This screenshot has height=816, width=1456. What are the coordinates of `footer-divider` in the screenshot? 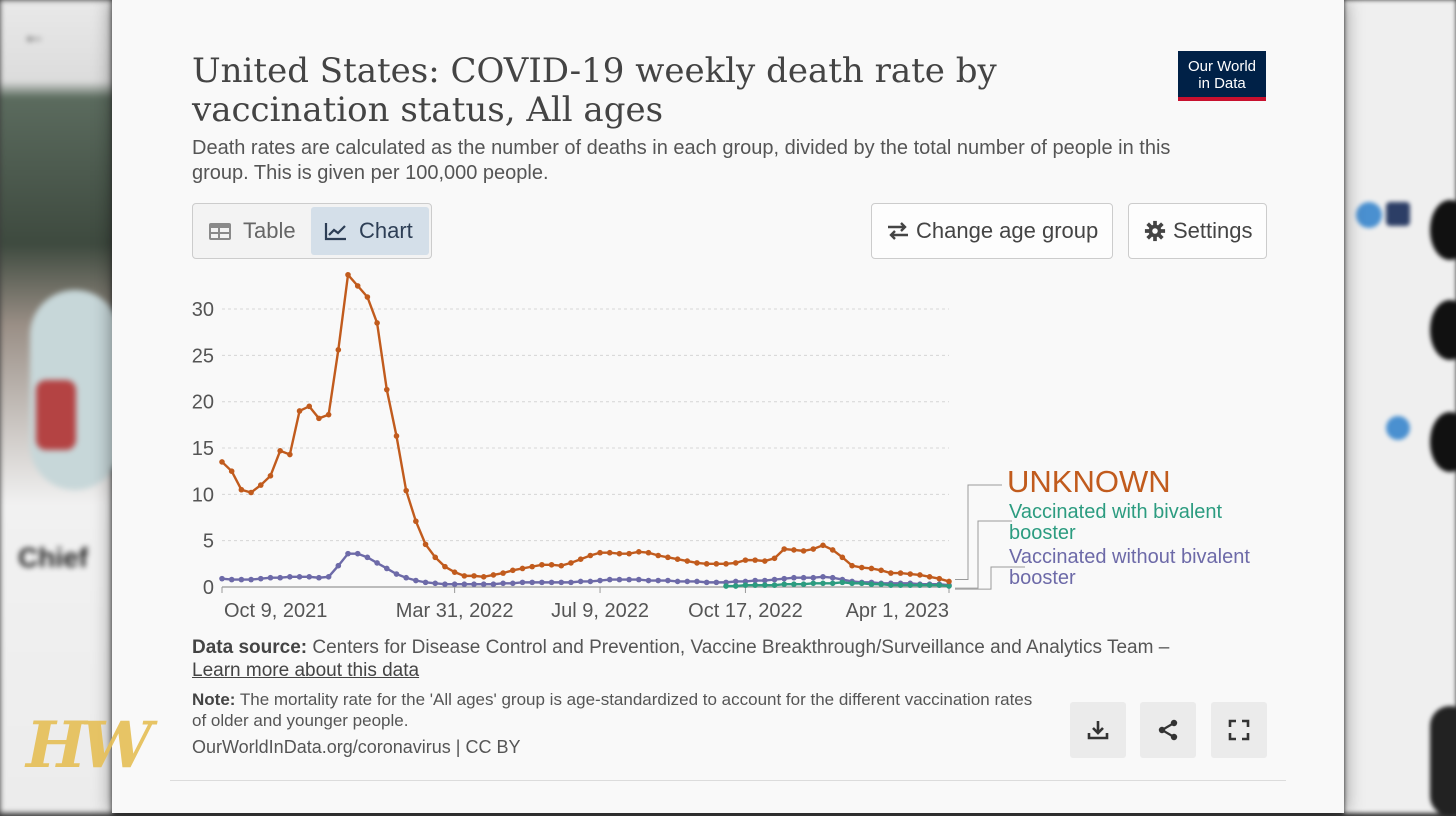 It's located at (728, 780).